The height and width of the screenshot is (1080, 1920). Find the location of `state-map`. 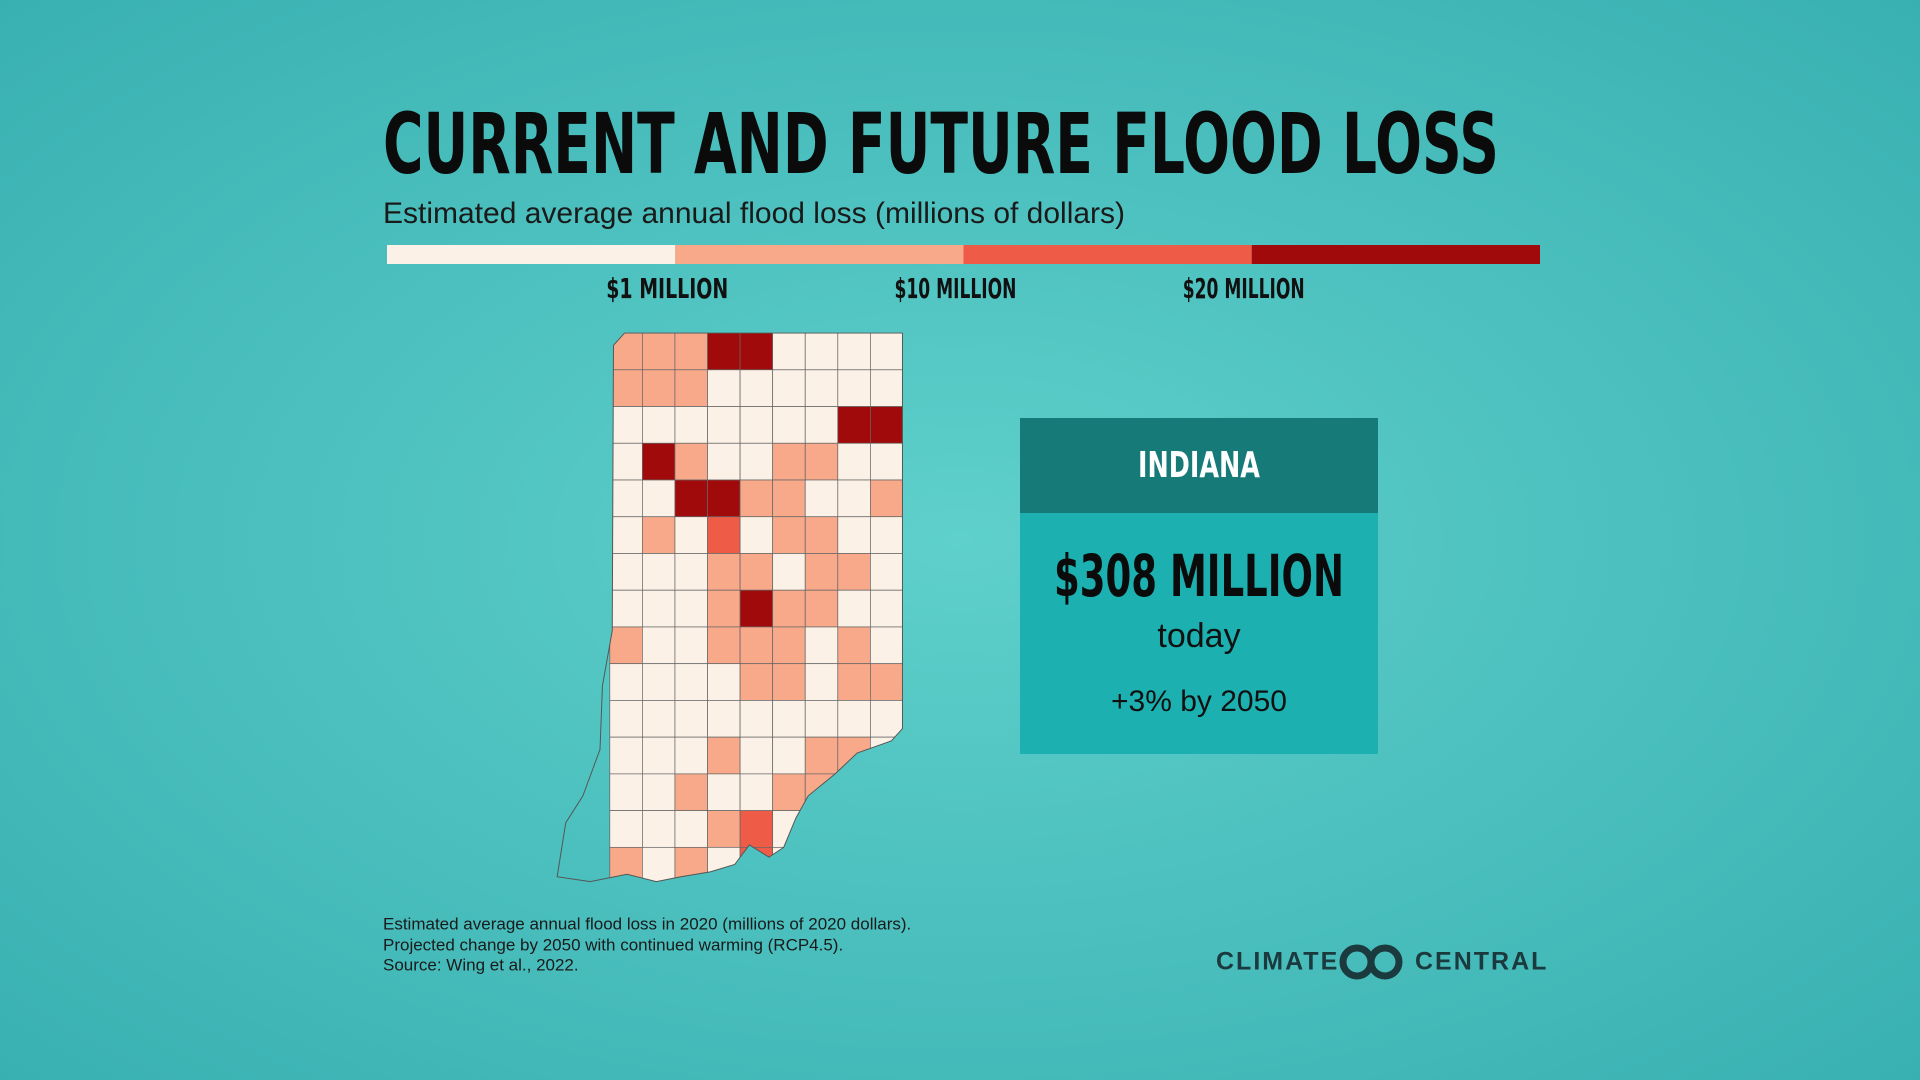

state-map is located at coordinates (729, 607).